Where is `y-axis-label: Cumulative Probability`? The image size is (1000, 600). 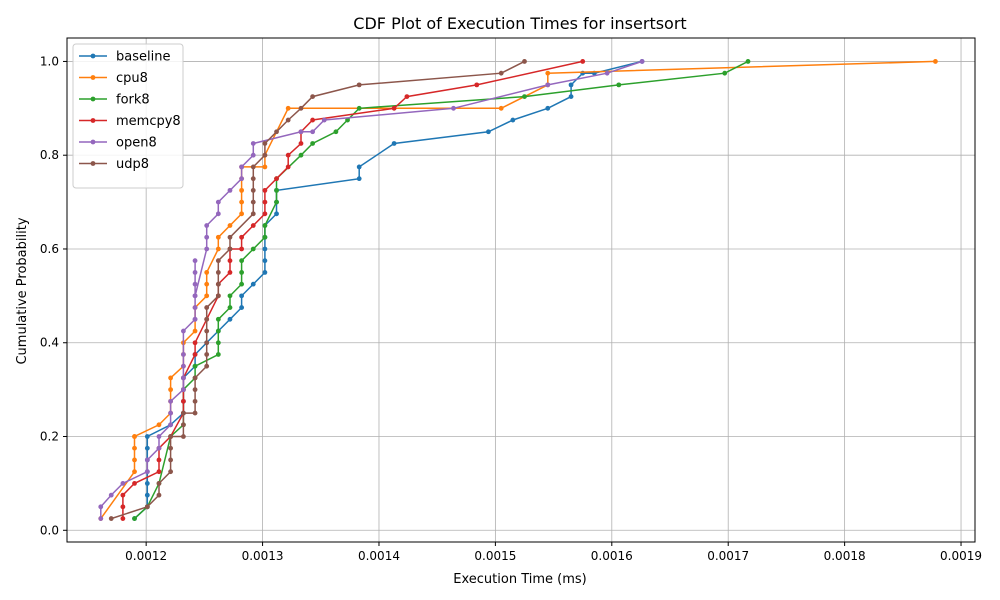
y-axis-label: Cumulative Probability is located at coordinates (22, 290).